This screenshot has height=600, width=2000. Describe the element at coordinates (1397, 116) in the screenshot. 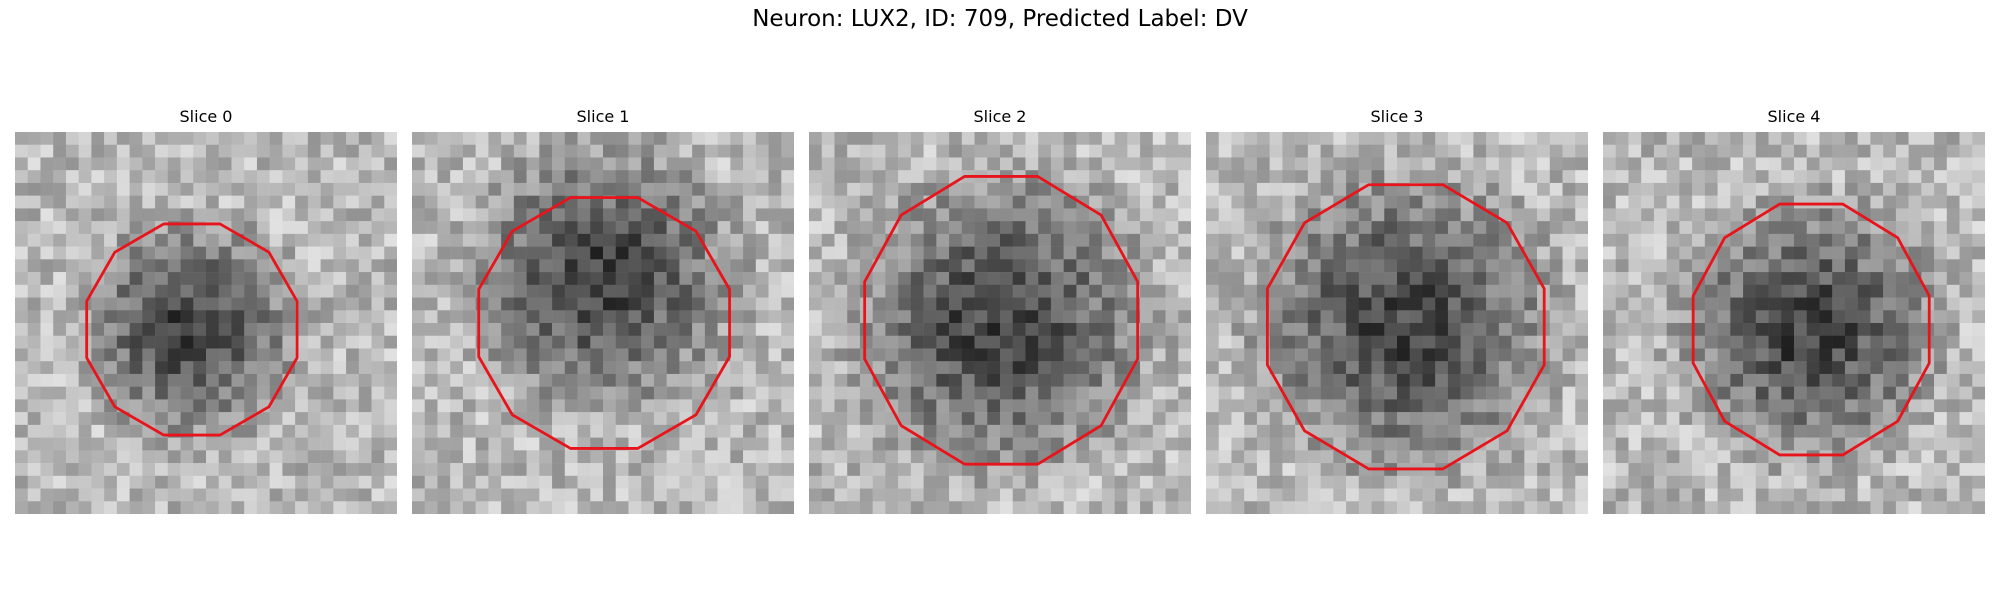

I see `slice-title-3: Slice 3` at that location.